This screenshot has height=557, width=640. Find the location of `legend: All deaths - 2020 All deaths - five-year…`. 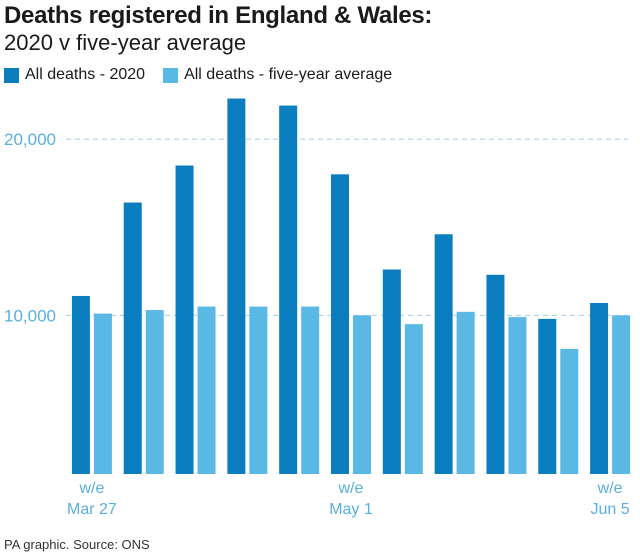

legend: All deaths - 2020 All deaths - five-year… is located at coordinates (207, 75).